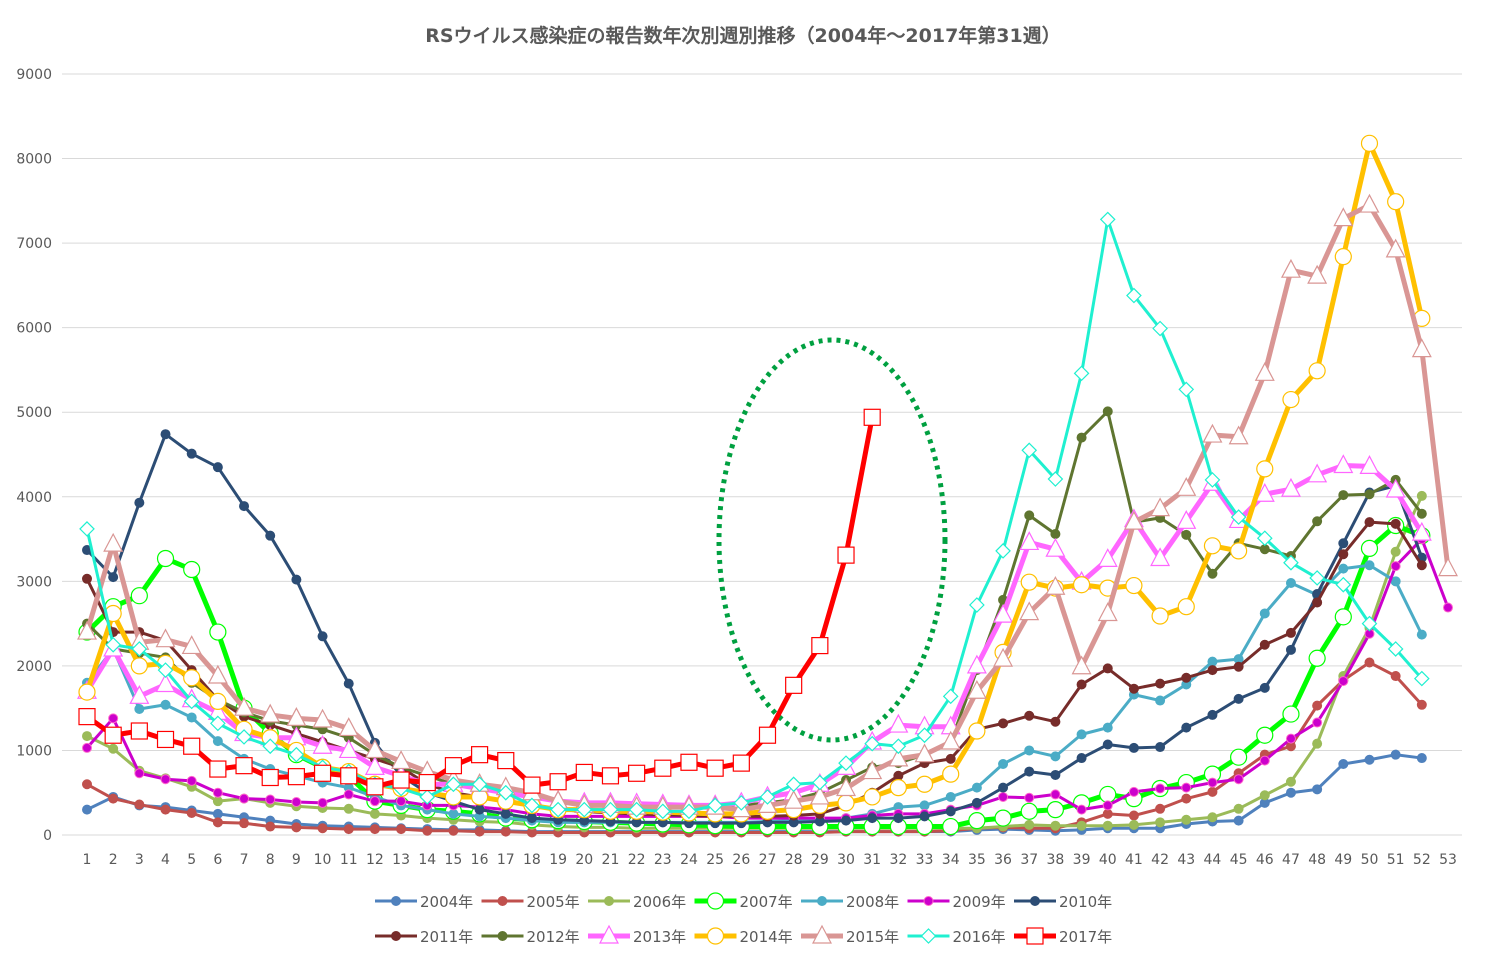 This screenshot has width=1486, height=969. I want to click on legend-label: 2006年, so click(659, 902).